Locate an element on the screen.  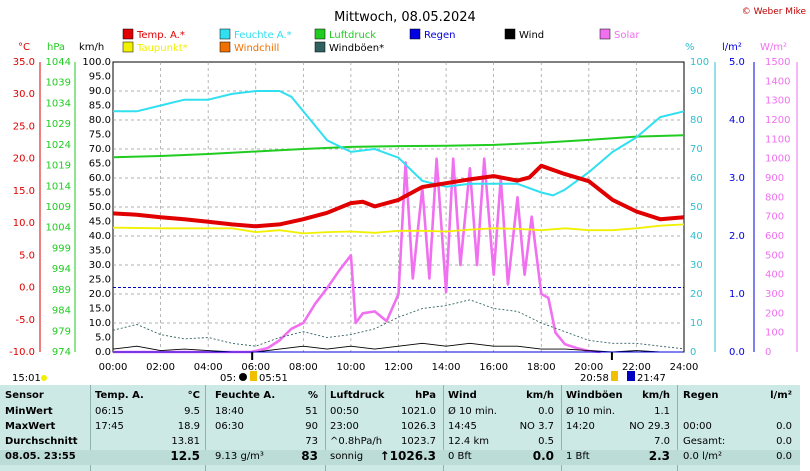
table-cell: 23:00 is located at coordinates (344, 426).